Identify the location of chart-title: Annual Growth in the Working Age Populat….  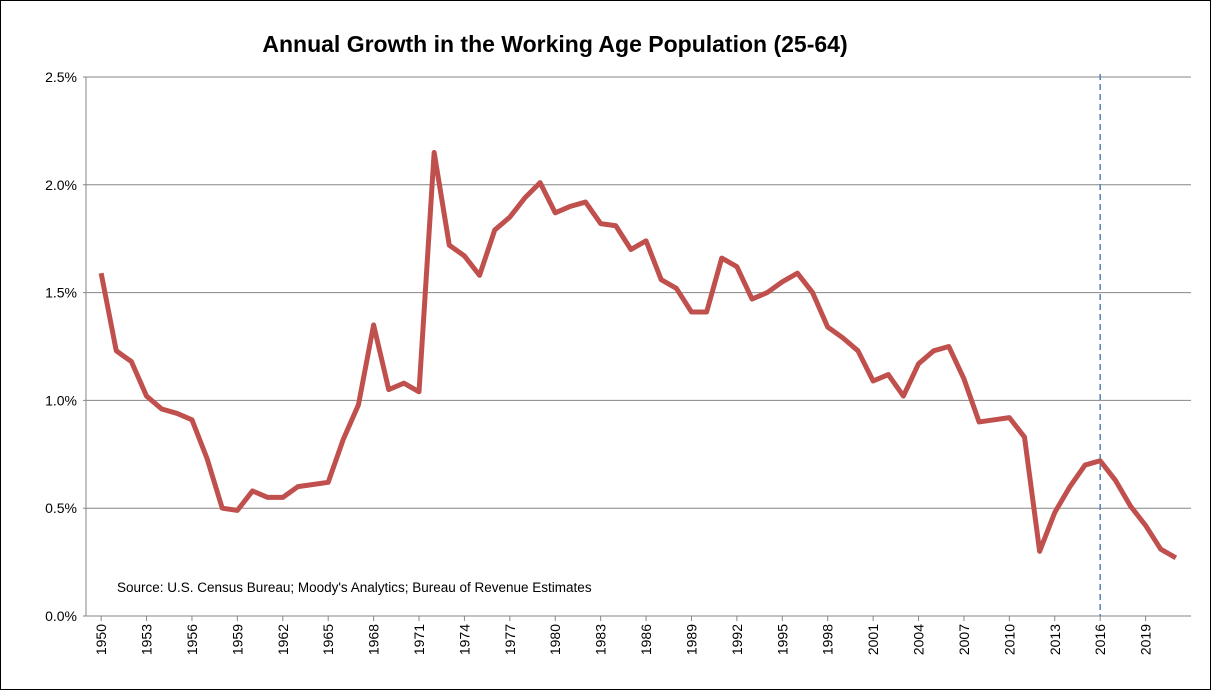
(554, 44).